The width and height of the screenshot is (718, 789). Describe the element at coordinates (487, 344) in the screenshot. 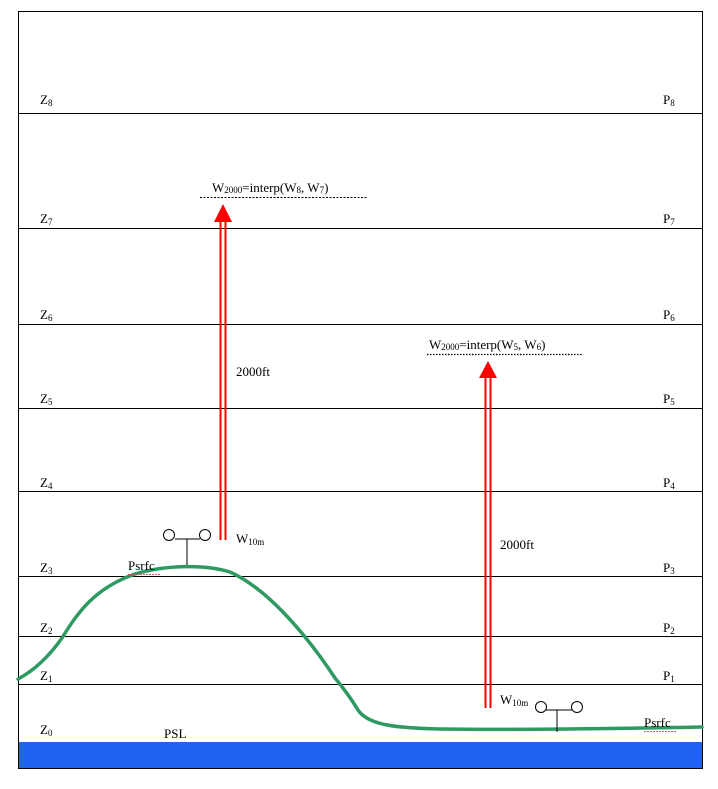

I see `interp-formula-right: W2000=interp(W5, W6)` at that location.